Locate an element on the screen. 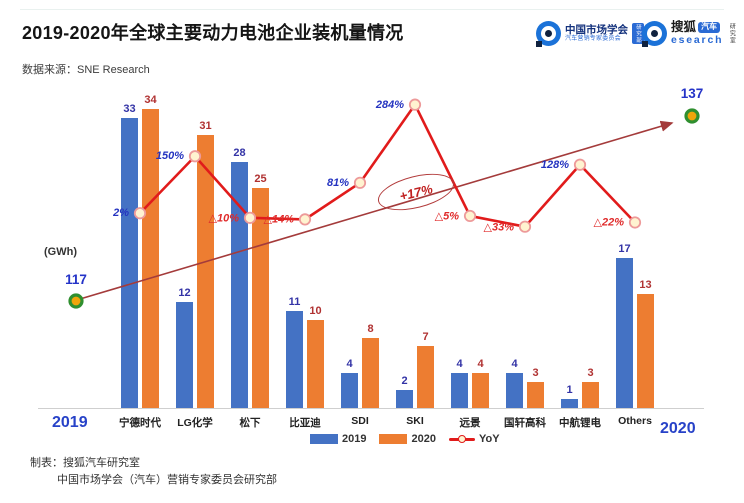  page-title: 2019-2020年全球主要动力电池企业装机量情况 is located at coordinates (213, 33).